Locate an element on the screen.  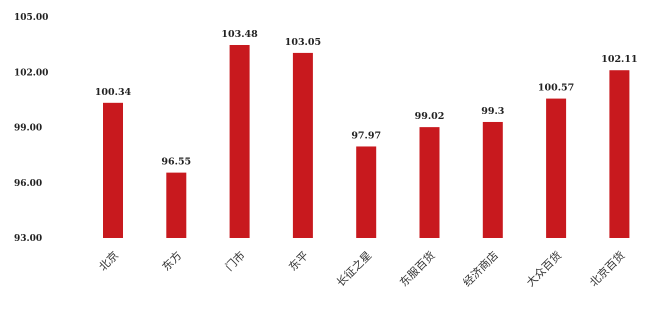
x-tick-label: 长征之星 is located at coordinates (353, 268).